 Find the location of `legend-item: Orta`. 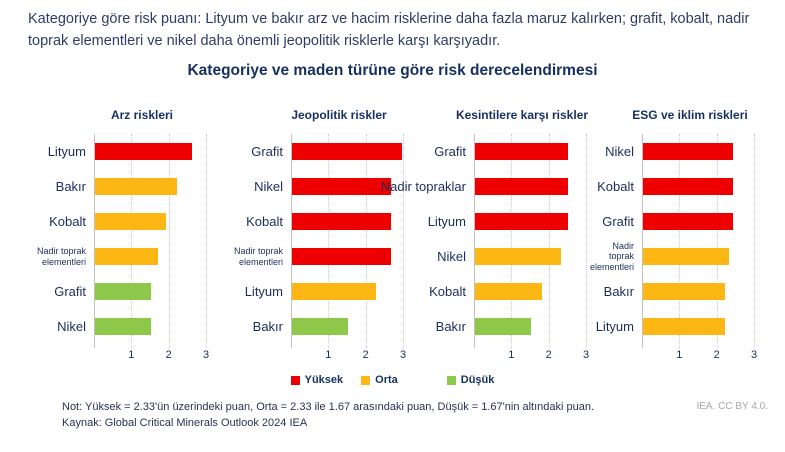

legend-item: Orta is located at coordinates (379, 380).